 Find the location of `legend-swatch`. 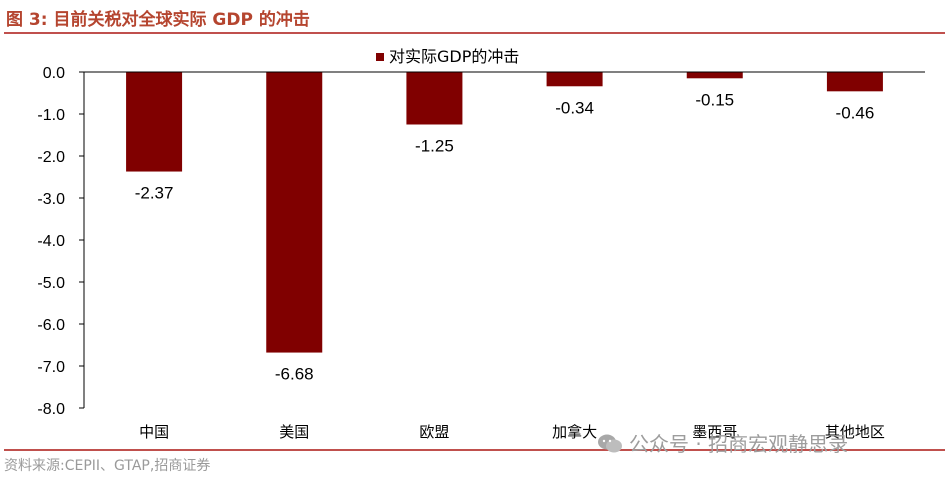

legend-swatch is located at coordinates (380, 57).